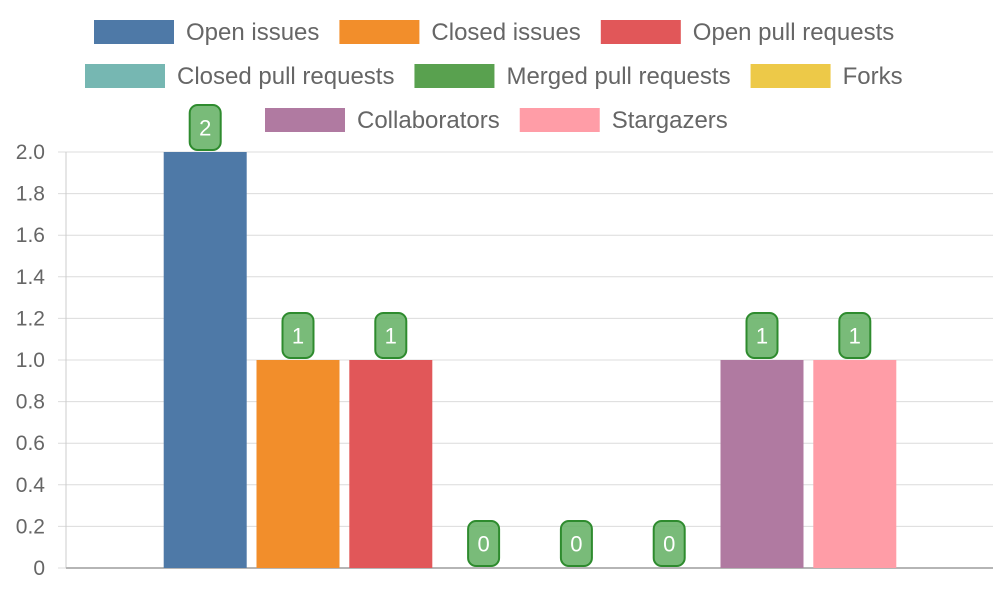 This screenshot has height=605, width=1000. Describe the element at coordinates (30, 194) in the screenshot. I see `y-tick-label: 1.8` at that location.